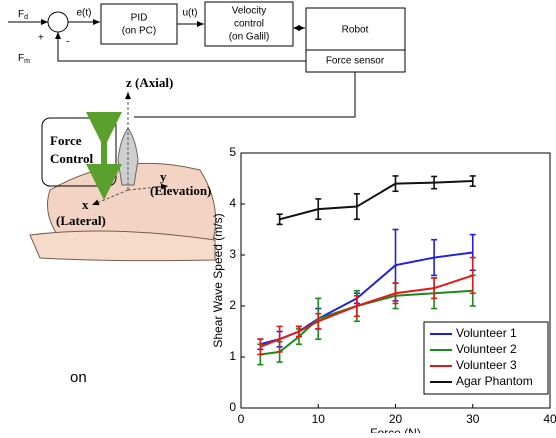 The width and height of the screenshot is (556, 438). I want to click on y-tick-label: 3, so click(232, 254).